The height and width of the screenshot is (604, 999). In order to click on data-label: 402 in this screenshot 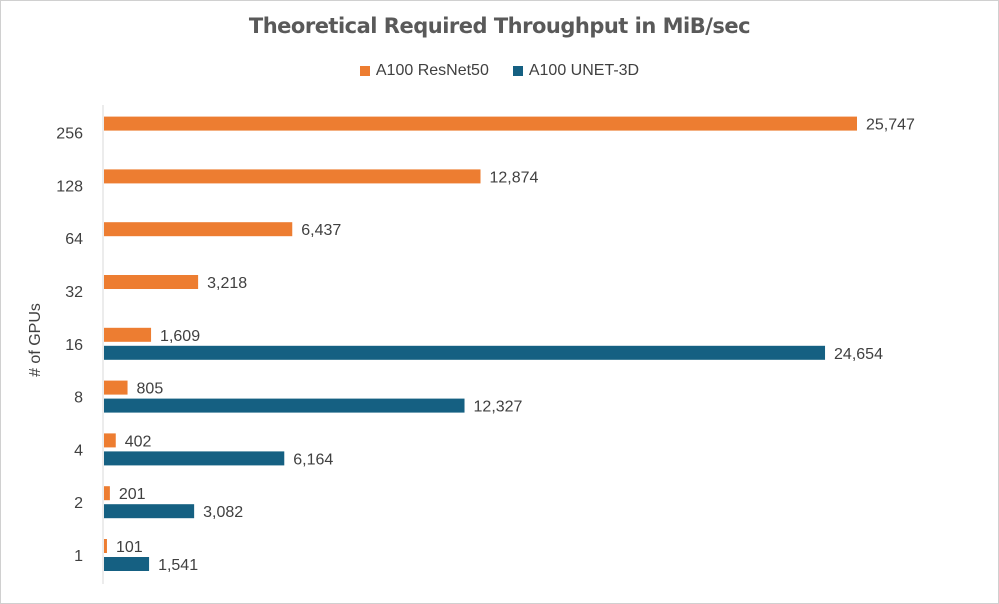, I will do `click(138, 441)`.